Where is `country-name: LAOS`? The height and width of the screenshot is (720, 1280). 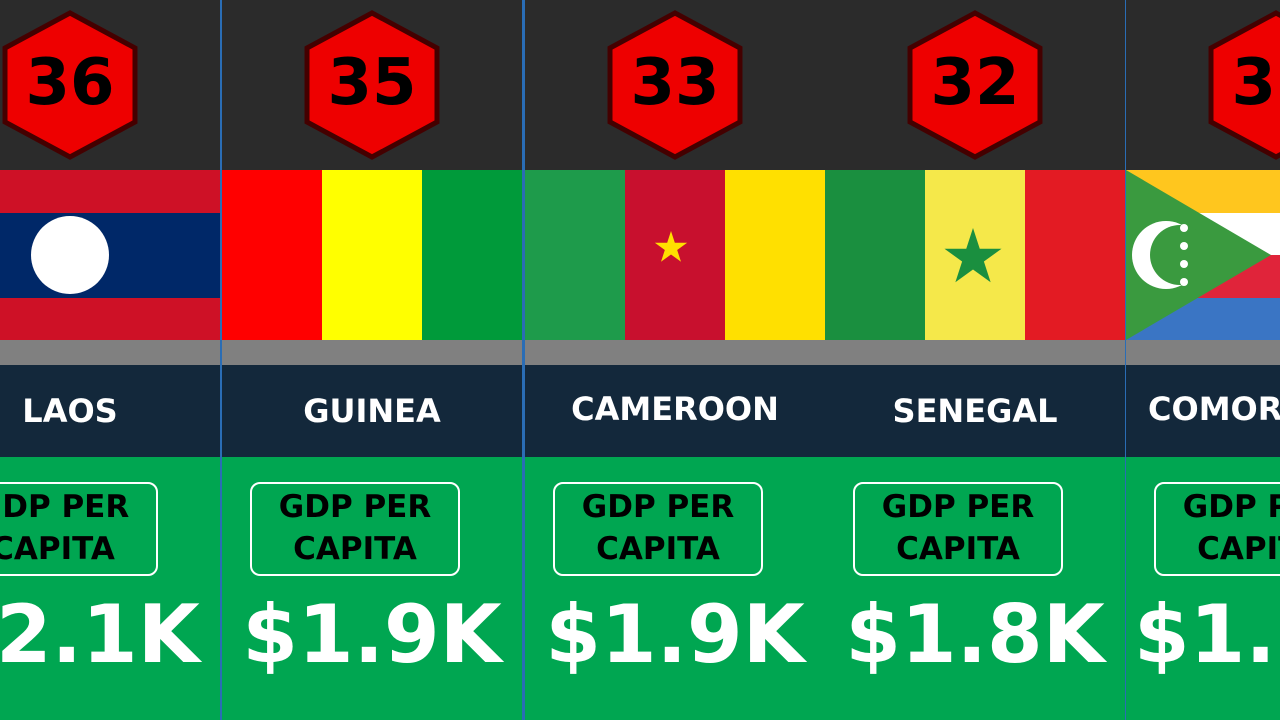 country-name: LAOS is located at coordinates (110, 411).